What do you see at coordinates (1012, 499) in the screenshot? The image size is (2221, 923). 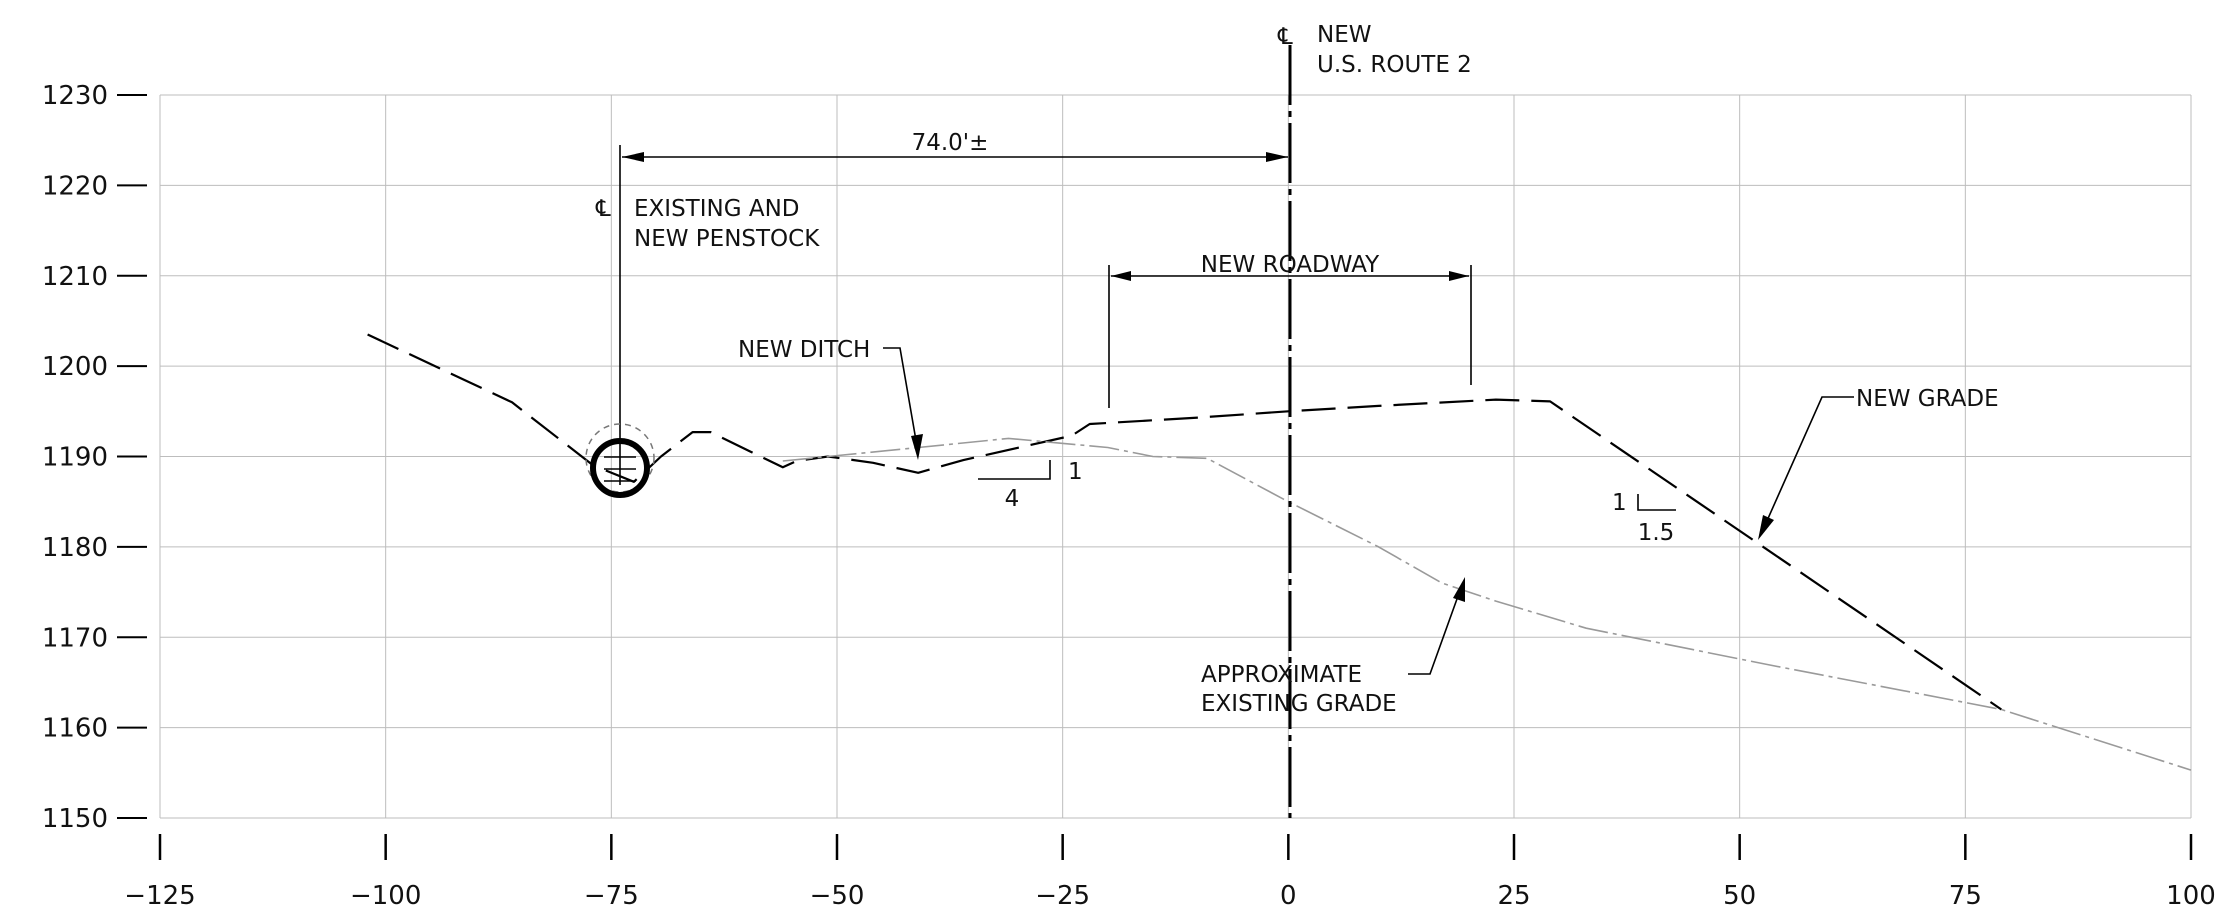 I see `ditch-slope-run: 4` at bounding box center [1012, 499].